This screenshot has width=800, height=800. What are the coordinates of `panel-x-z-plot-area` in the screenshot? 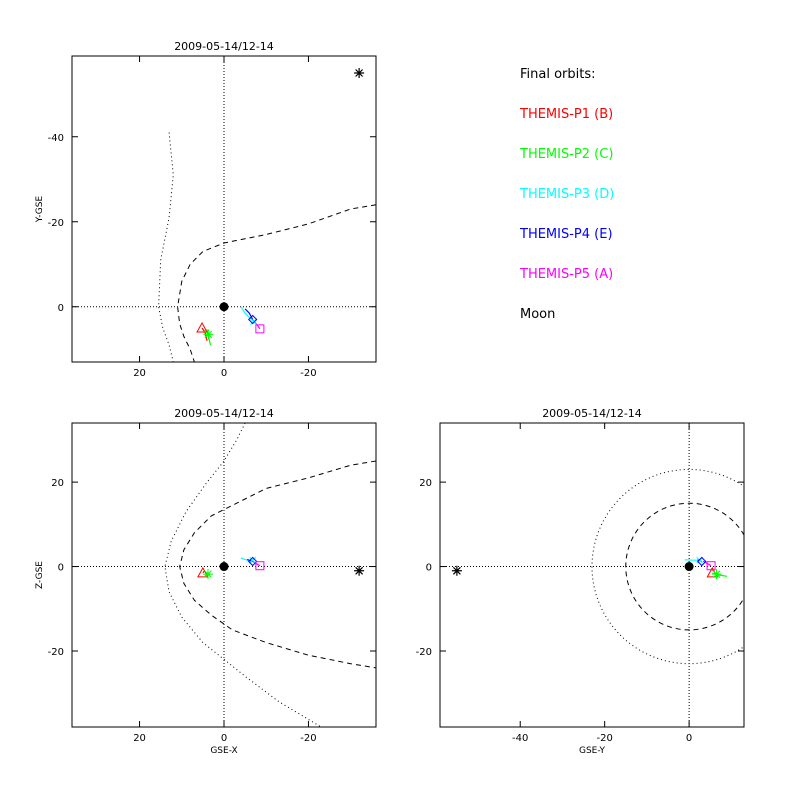 It's located at (224, 575).